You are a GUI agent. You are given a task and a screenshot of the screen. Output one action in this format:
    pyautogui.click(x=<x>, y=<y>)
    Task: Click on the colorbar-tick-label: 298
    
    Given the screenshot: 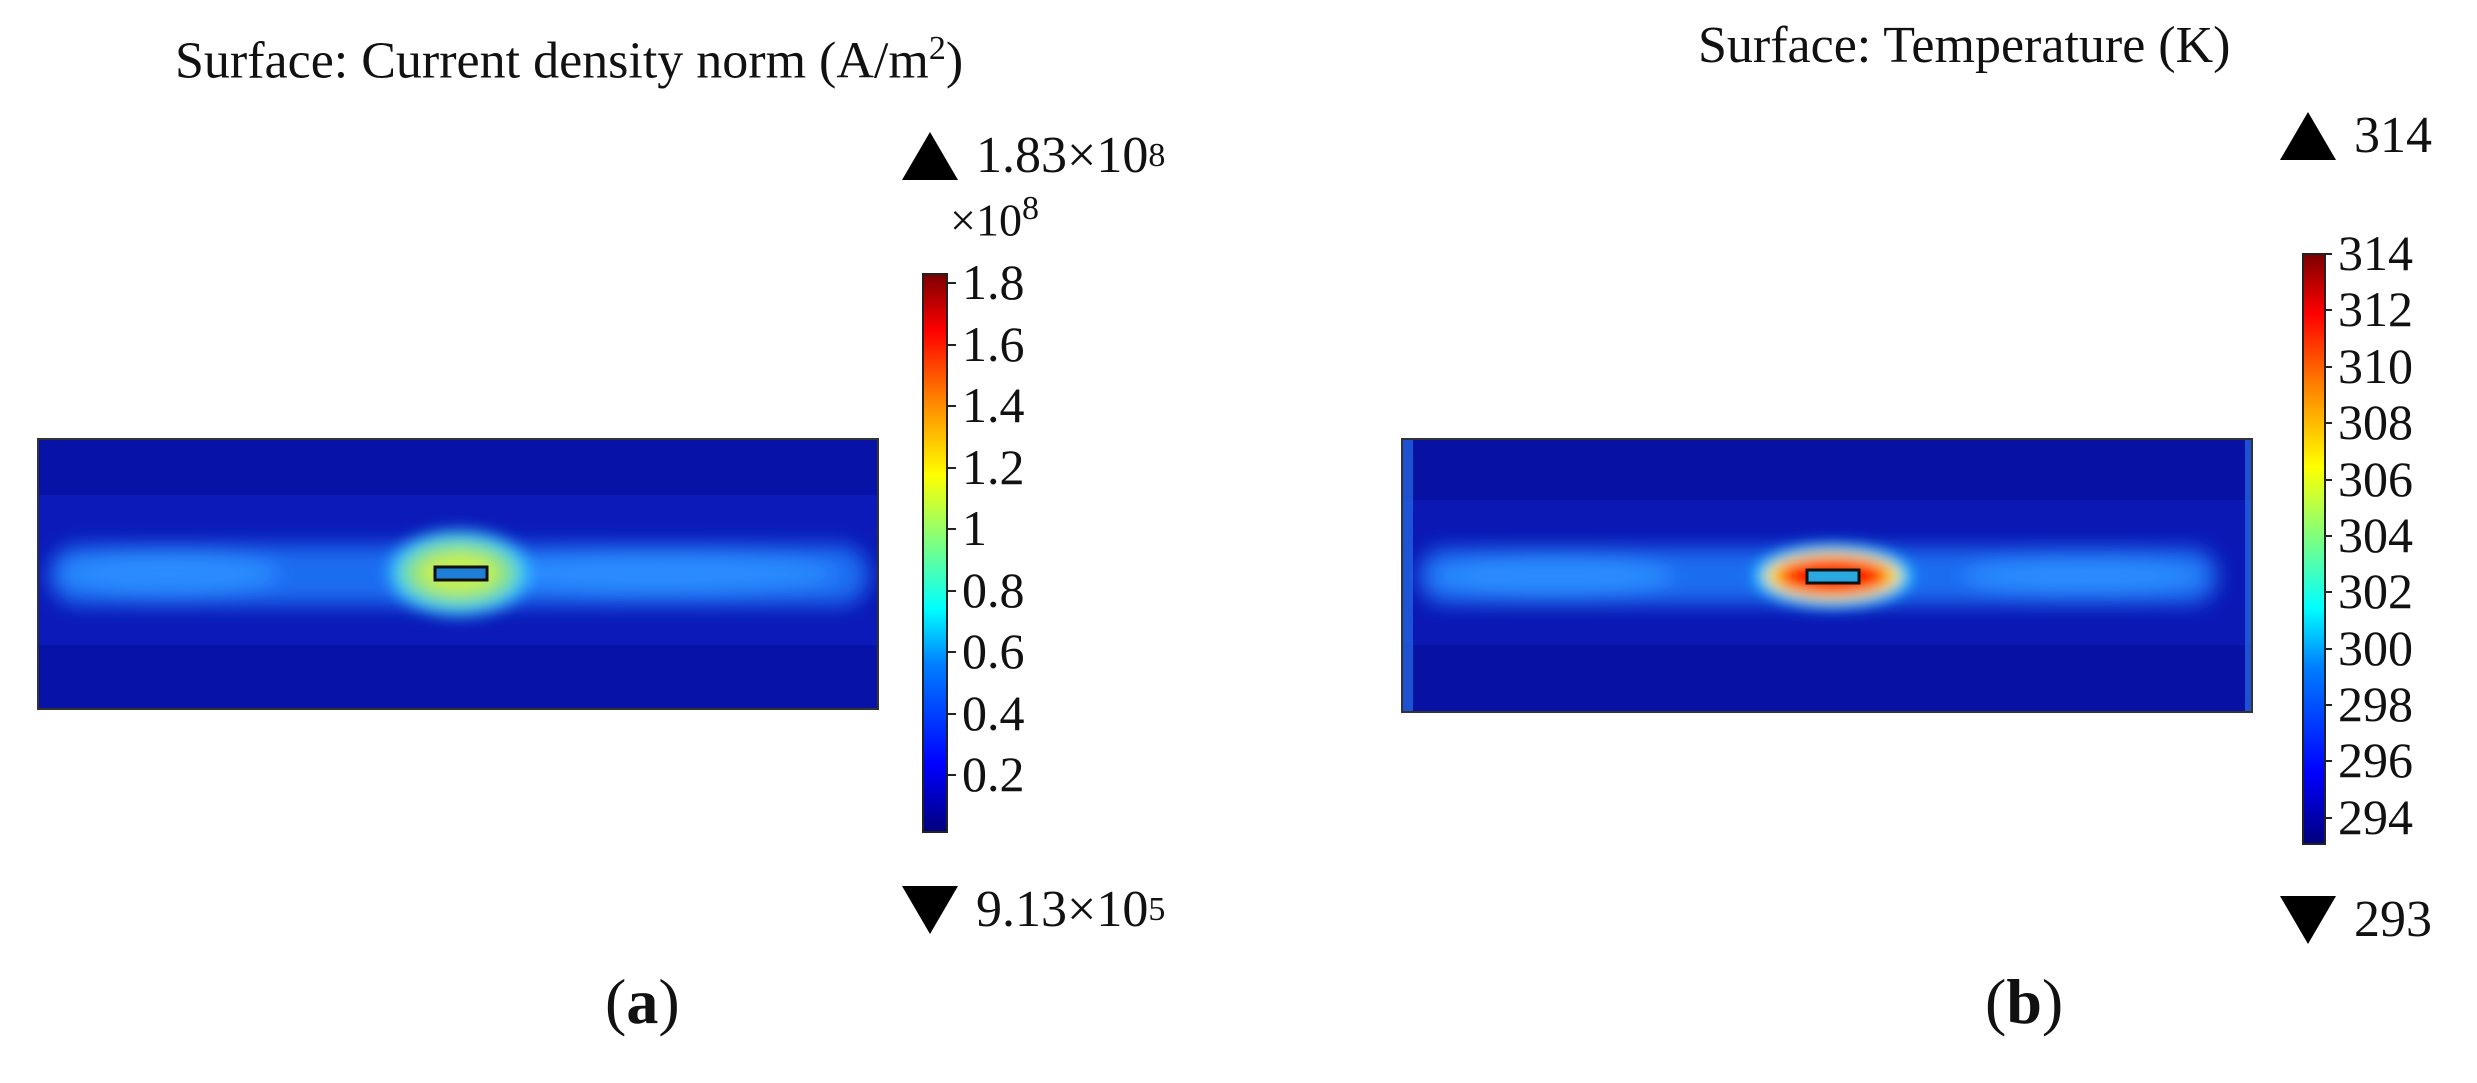 What is the action you would take?
    pyautogui.click(x=2375, y=704)
    